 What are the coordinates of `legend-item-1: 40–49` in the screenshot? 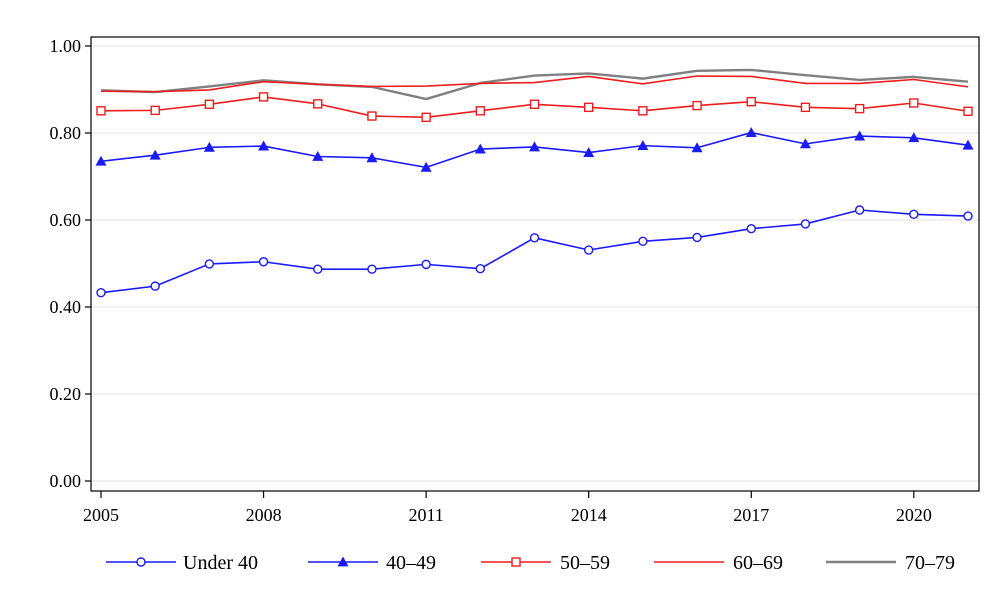 It's located at (372, 563).